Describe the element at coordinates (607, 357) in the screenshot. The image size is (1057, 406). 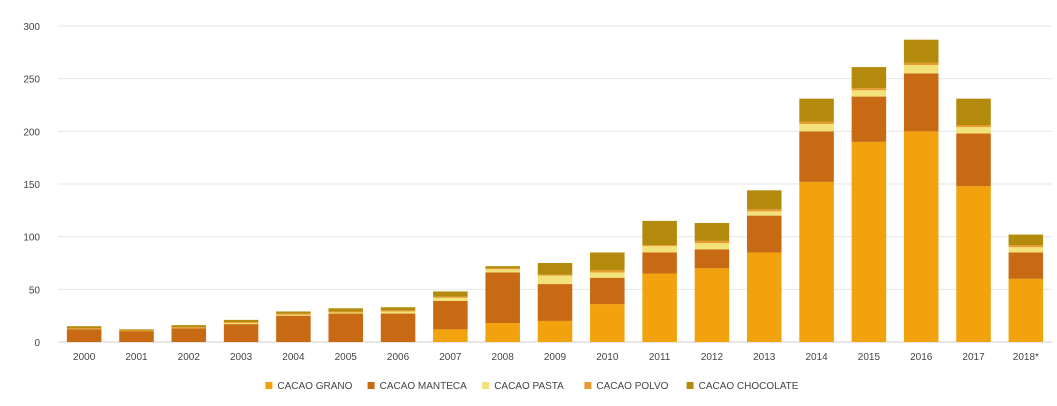
I see `x-tick-label: 2010` at that location.